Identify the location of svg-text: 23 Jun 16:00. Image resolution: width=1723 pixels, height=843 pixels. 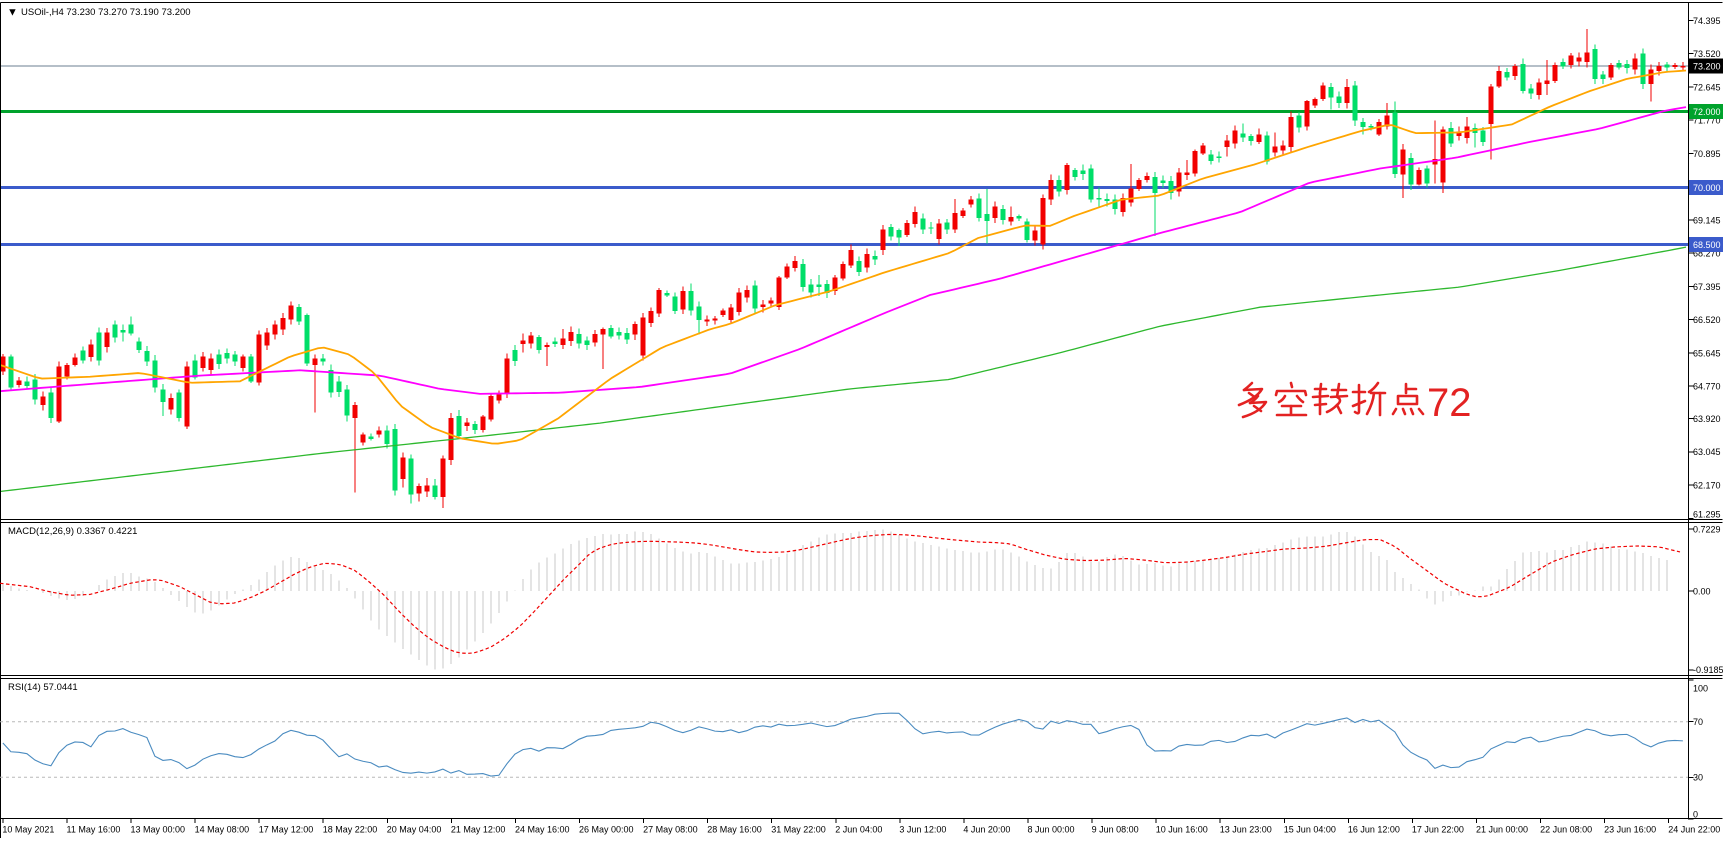
(1630, 830).